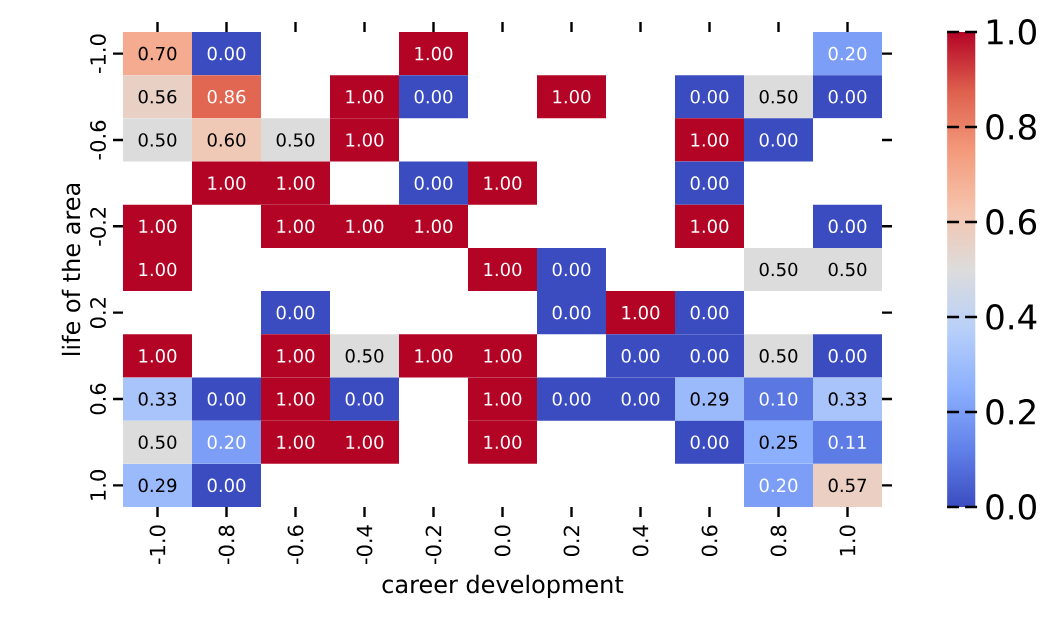 The image size is (1051, 640). Describe the element at coordinates (1011, 32) in the screenshot. I see `color-bar-label: 1.0` at that location.